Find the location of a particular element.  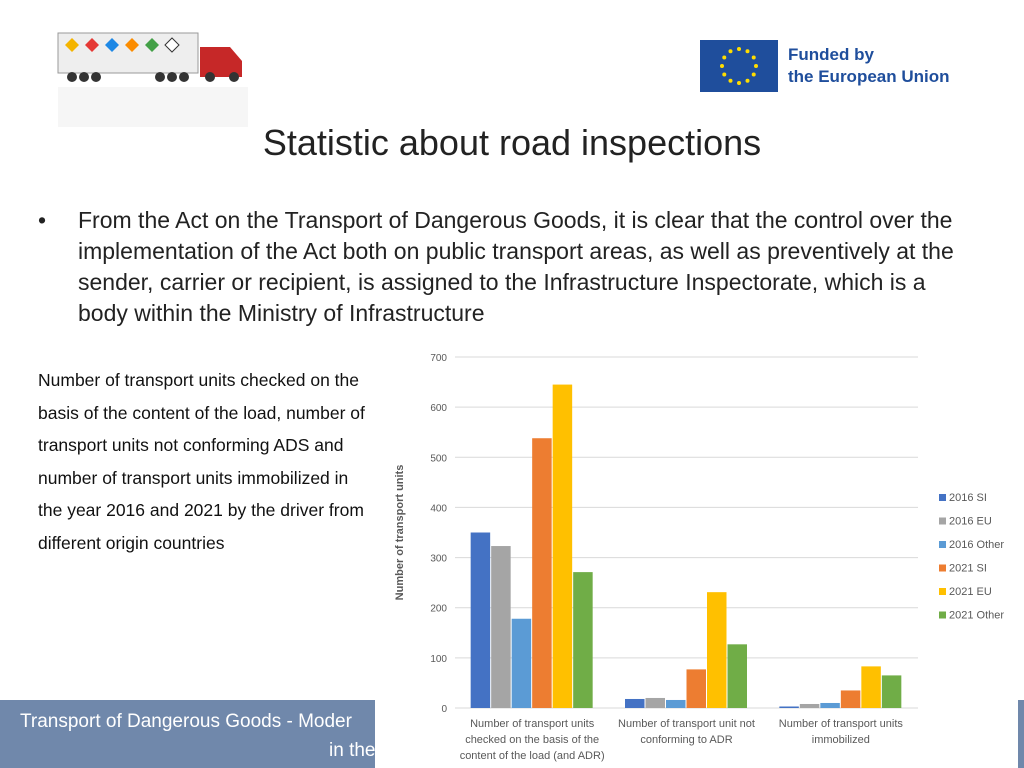

legend-label: 2021 EU is located at coordinates (970, 592).